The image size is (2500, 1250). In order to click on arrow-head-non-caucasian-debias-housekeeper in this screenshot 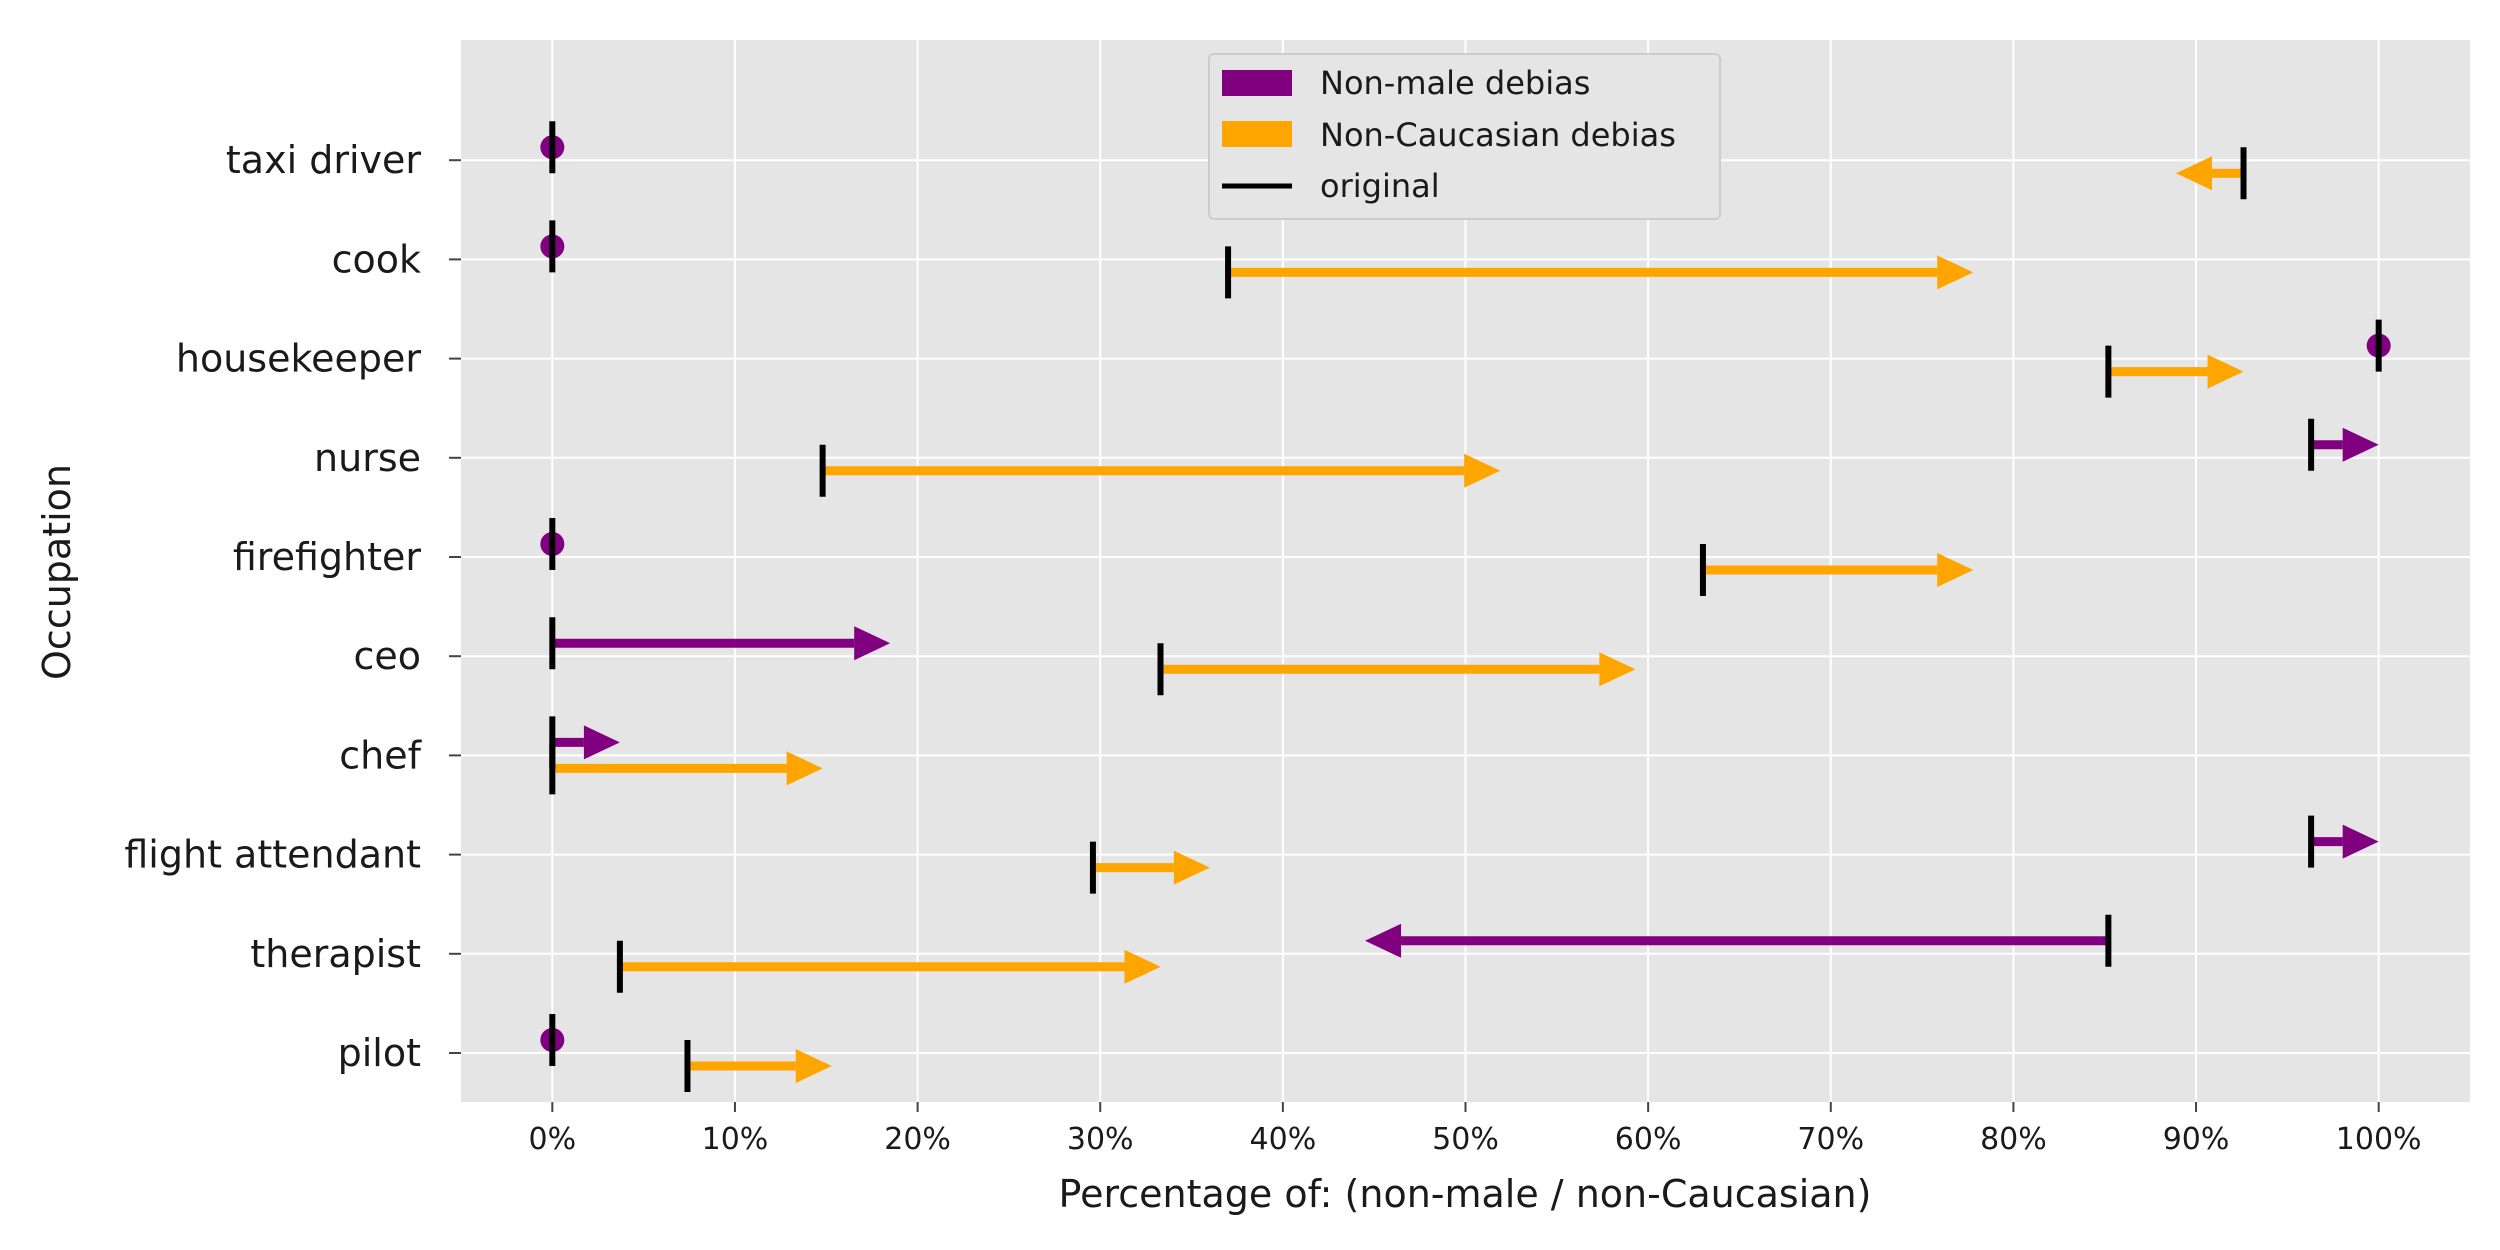, I will do `click(2225, 371)`.